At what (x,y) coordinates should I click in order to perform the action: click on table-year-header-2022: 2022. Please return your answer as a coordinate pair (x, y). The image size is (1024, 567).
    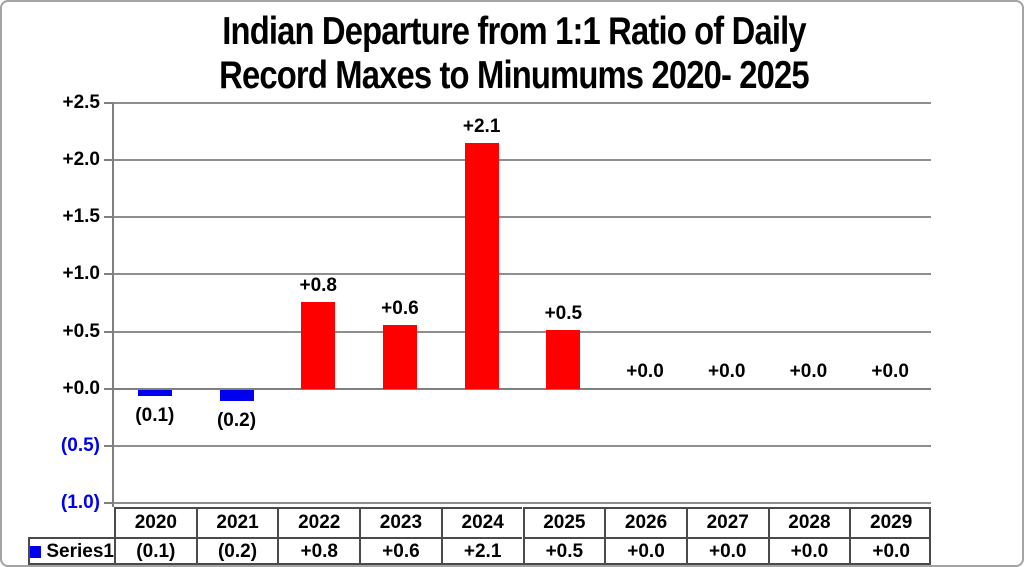
    Looking at the image, I should click on (318, 522).